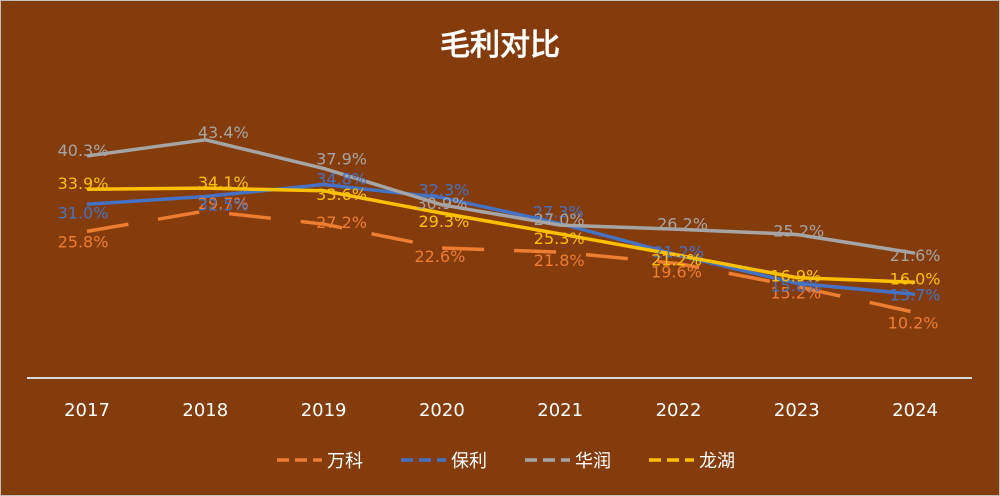  Describe the element at coordinates (717, 461) in the screenshot. I see `legend-label: 龙湖` at that location.